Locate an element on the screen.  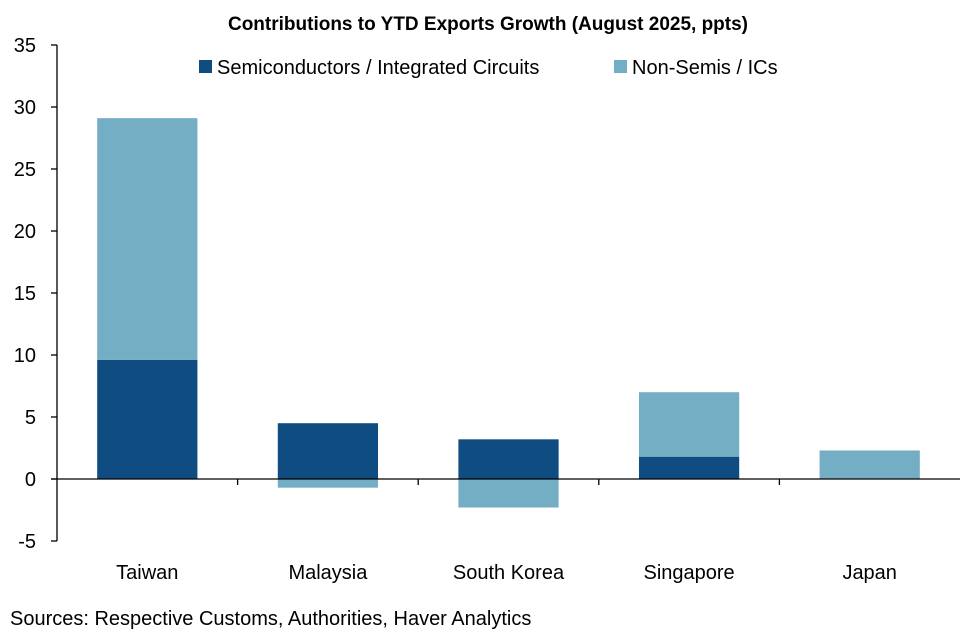
y-tick-label: 10 is located at coordinates (25, 356).